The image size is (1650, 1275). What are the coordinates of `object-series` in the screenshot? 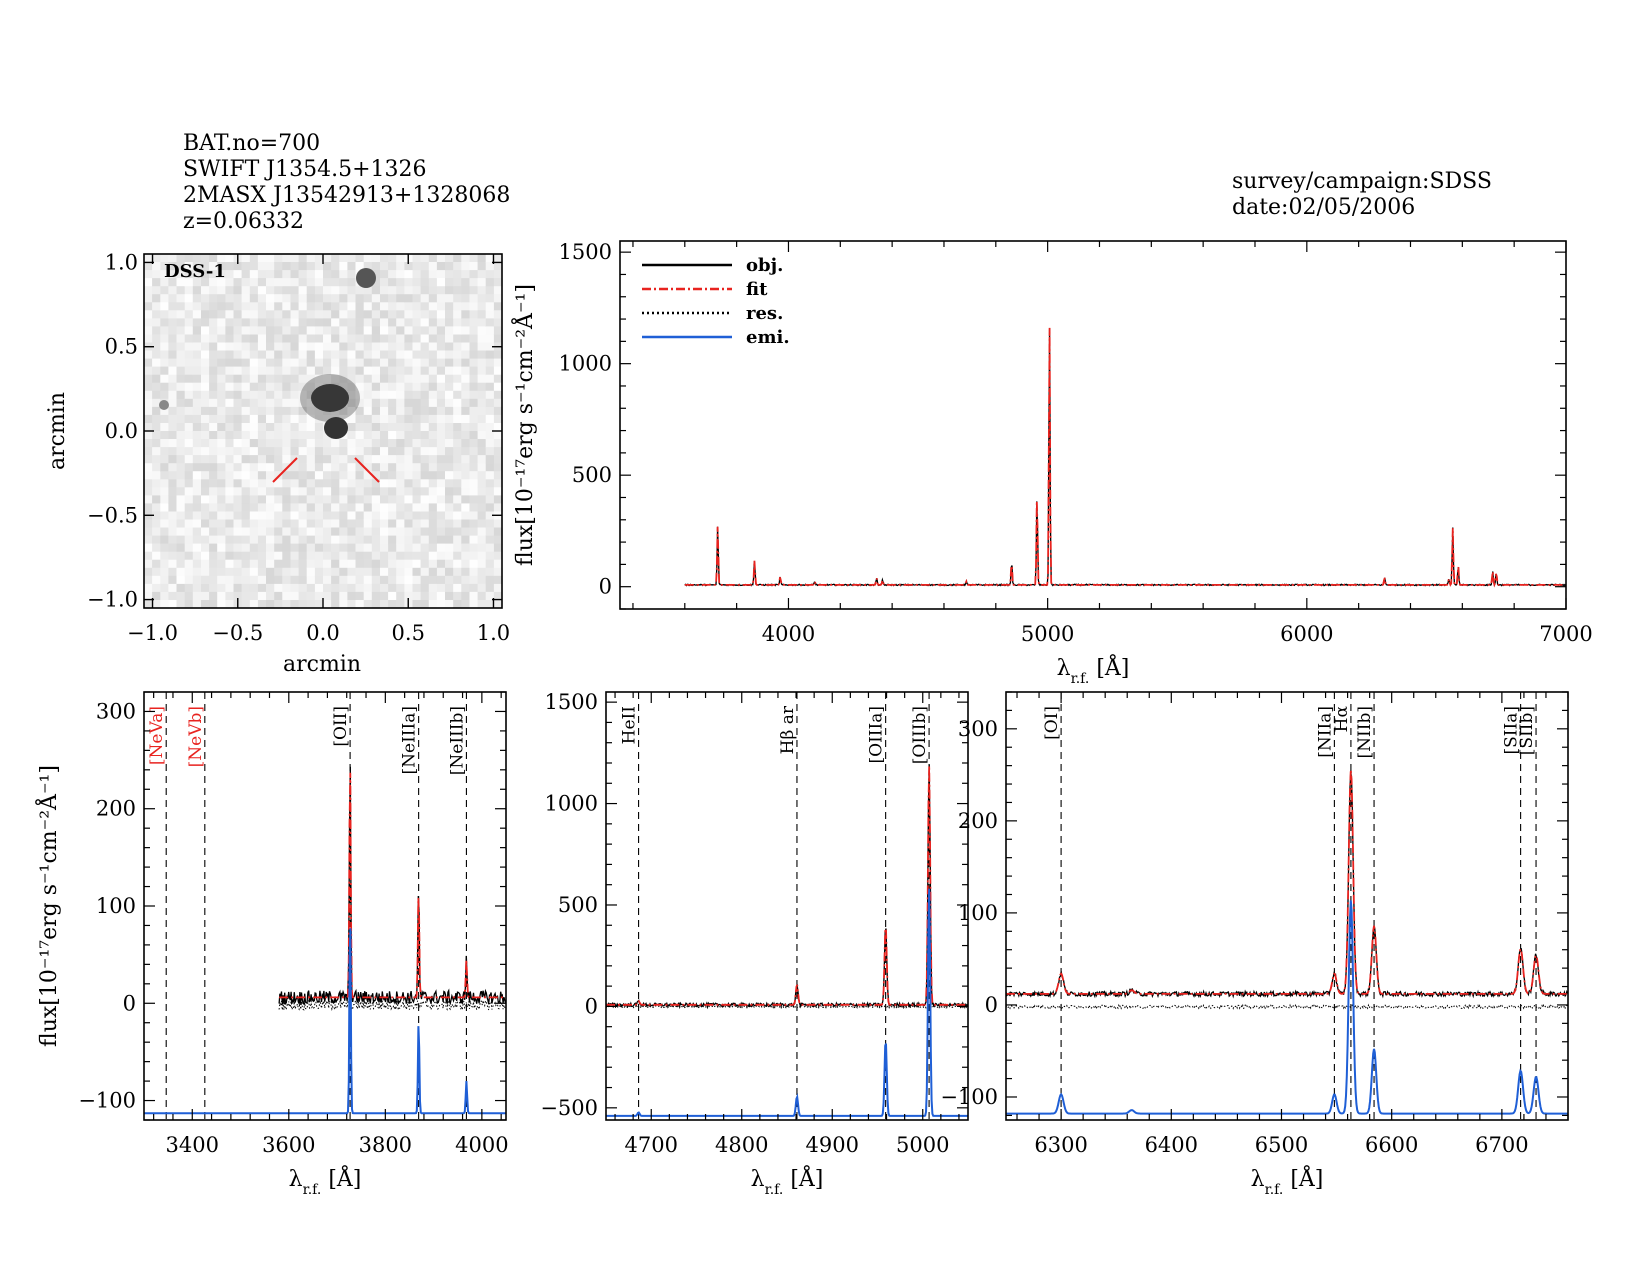 It's located at (1287, 884).